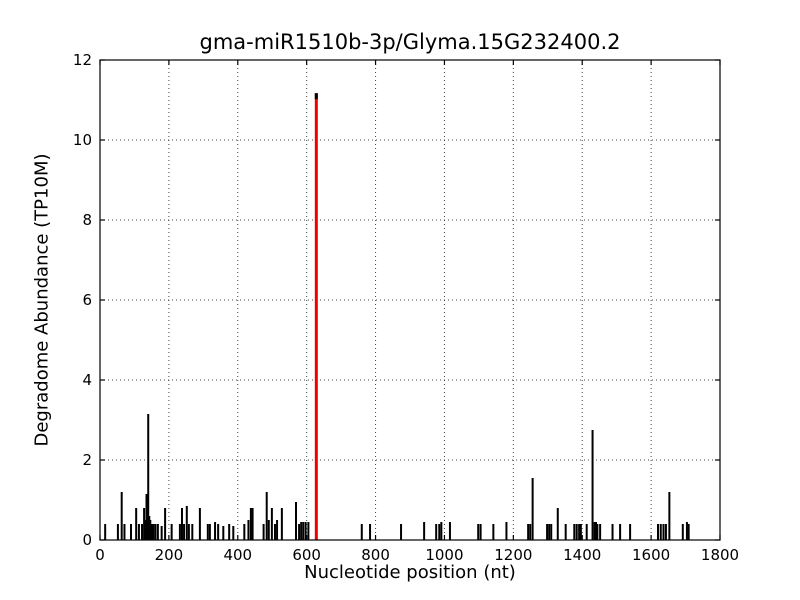  I want to click on y-tick-label: 8, so click(87, 220).